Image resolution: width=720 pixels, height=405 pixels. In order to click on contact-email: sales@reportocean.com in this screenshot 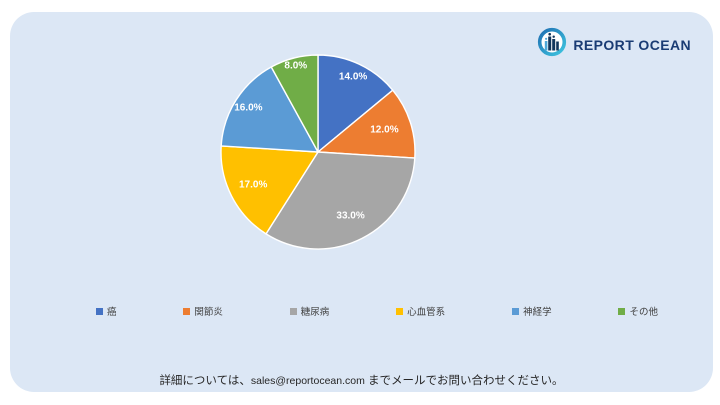, I will do `click(307, 381)`.